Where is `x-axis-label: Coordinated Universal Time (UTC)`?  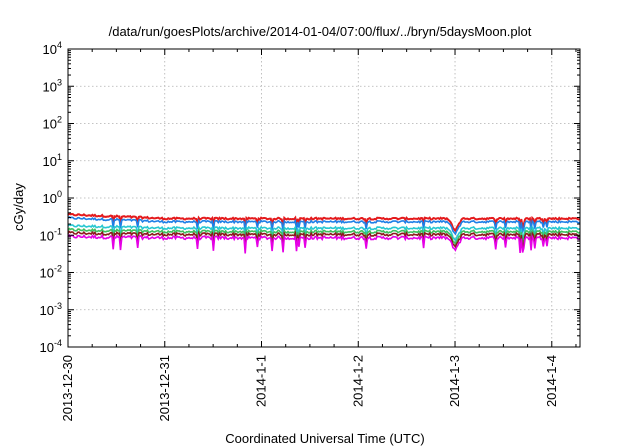 x-axis-label: Coordinated Universal Time (UTC) is located at coordinates (324, 438).